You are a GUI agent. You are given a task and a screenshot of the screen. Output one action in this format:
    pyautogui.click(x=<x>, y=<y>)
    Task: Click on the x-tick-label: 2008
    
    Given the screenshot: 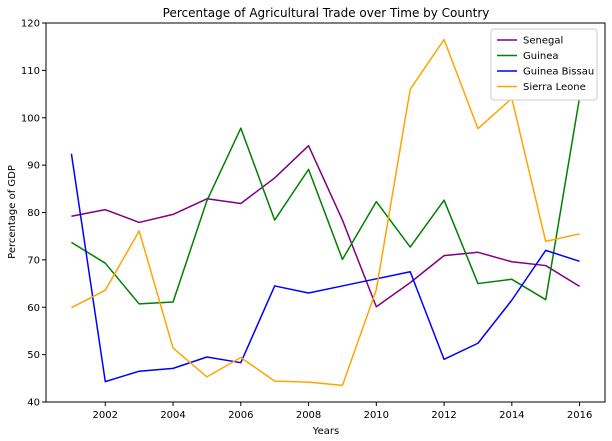 What is the action you would take?
    pyautogui.click(x=308, y=415)
    